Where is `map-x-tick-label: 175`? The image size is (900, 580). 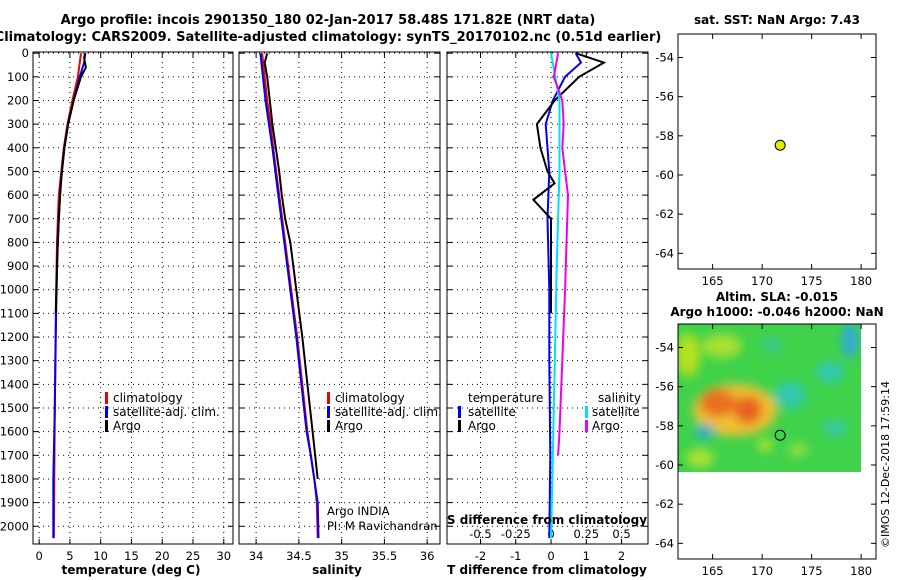 map-x-tick-label: 175 is located at coordinates (812, 281).